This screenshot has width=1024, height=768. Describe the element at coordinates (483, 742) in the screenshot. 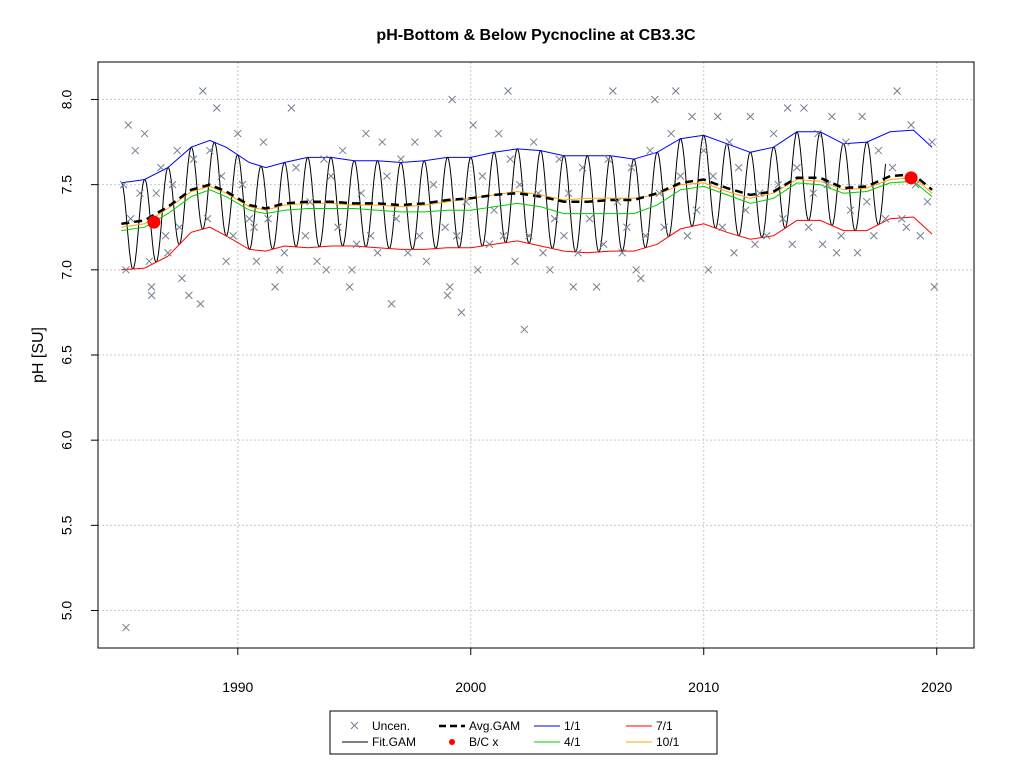

I see `legend-label: B/C x` at that location.